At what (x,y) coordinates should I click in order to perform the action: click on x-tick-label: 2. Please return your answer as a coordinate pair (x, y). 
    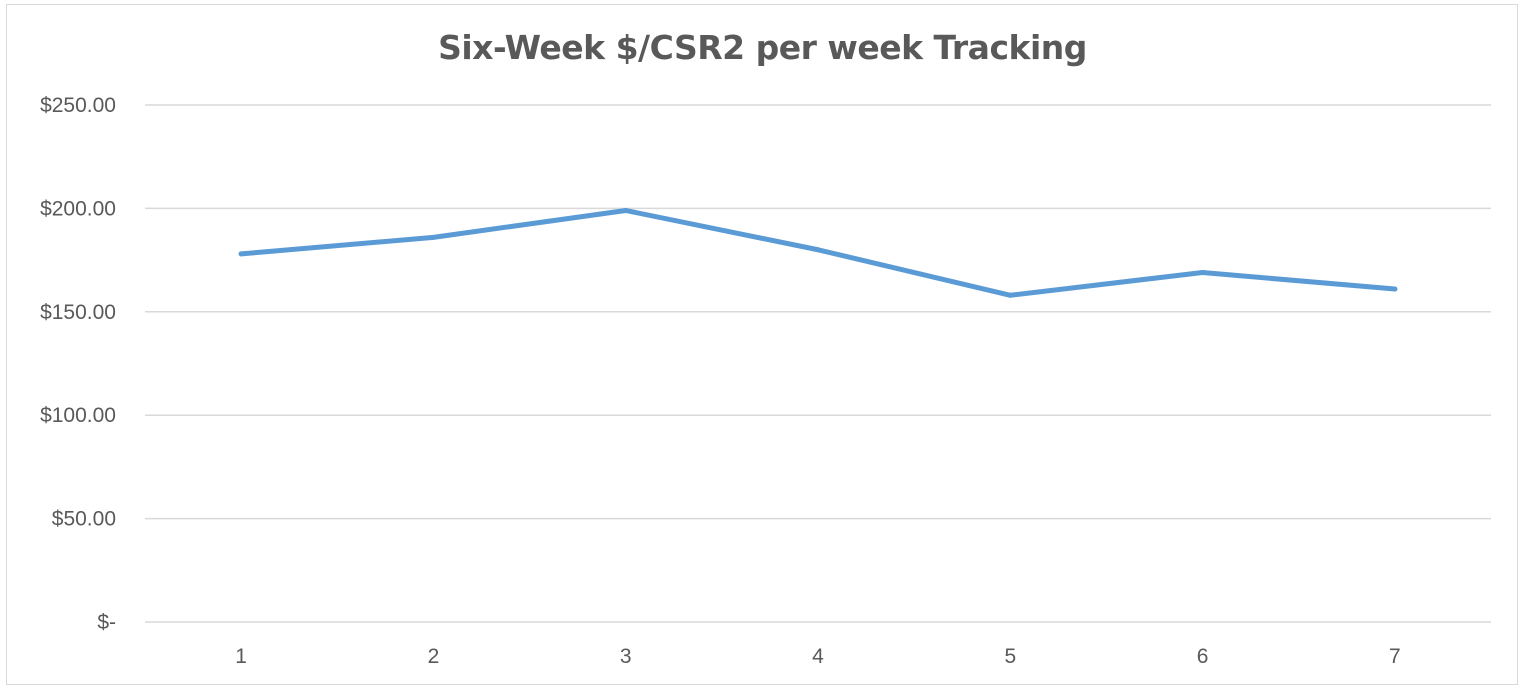
    Looking at the image, I should click on (434, 656).